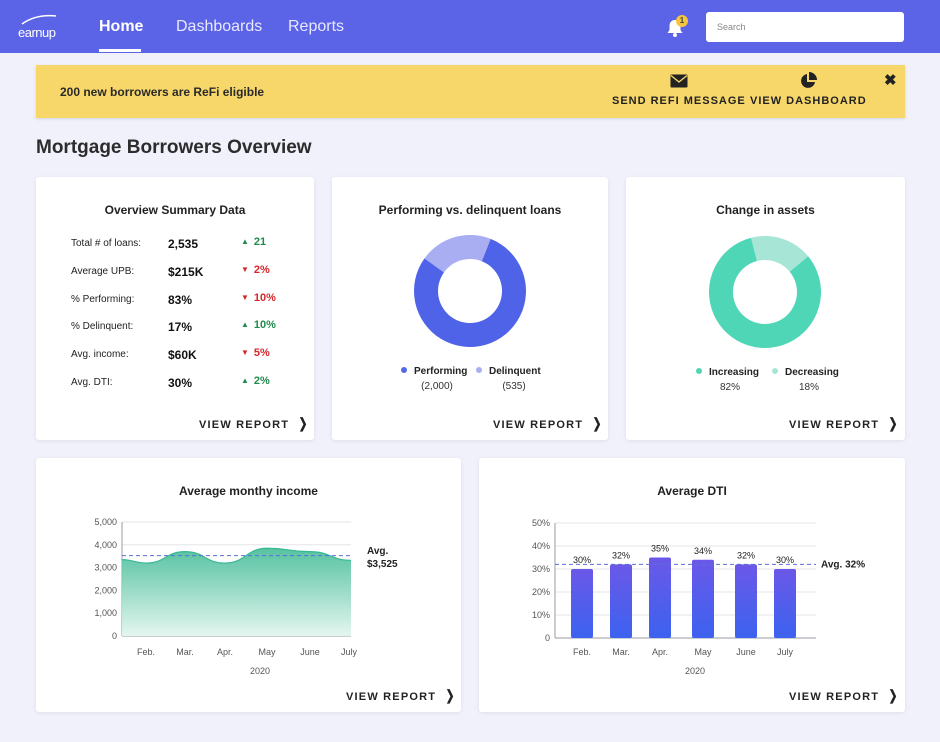  I want to click on average-value: $3,525, so click(382, 564).